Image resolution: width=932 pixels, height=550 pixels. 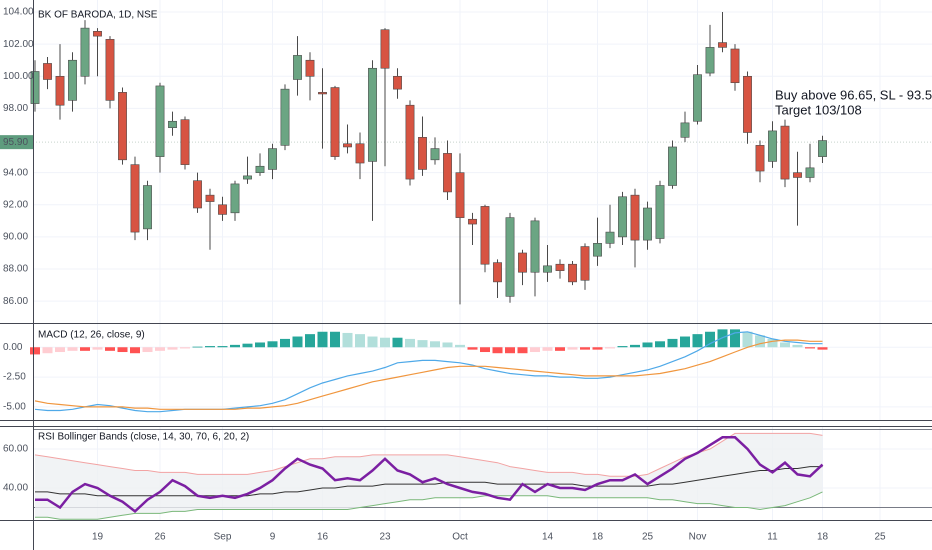 I want to click on last-price-label: 95.90, so click(x=15, y=142).